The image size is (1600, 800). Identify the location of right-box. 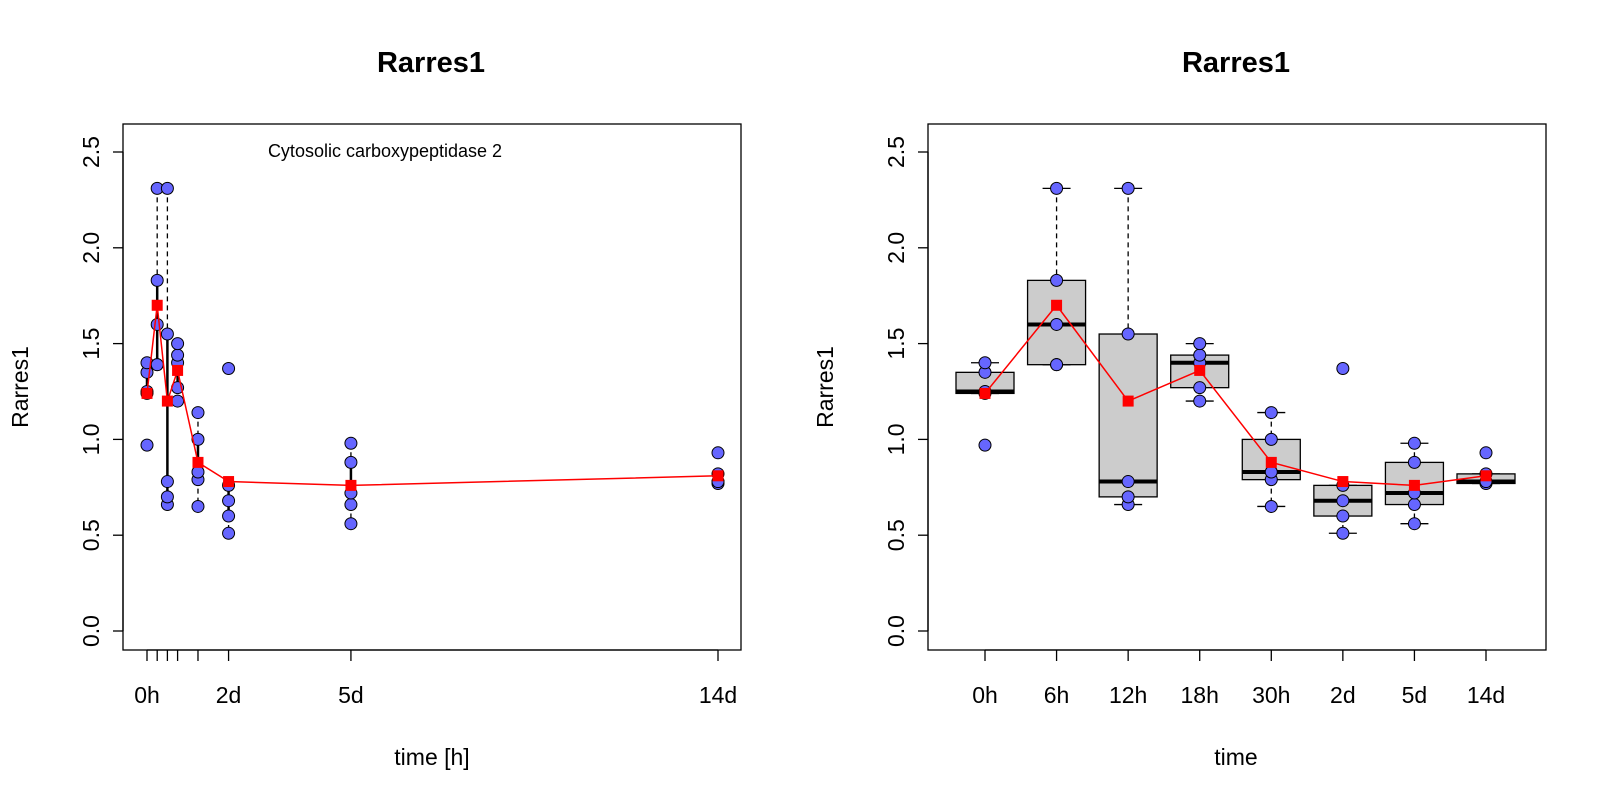
(1128, 415).